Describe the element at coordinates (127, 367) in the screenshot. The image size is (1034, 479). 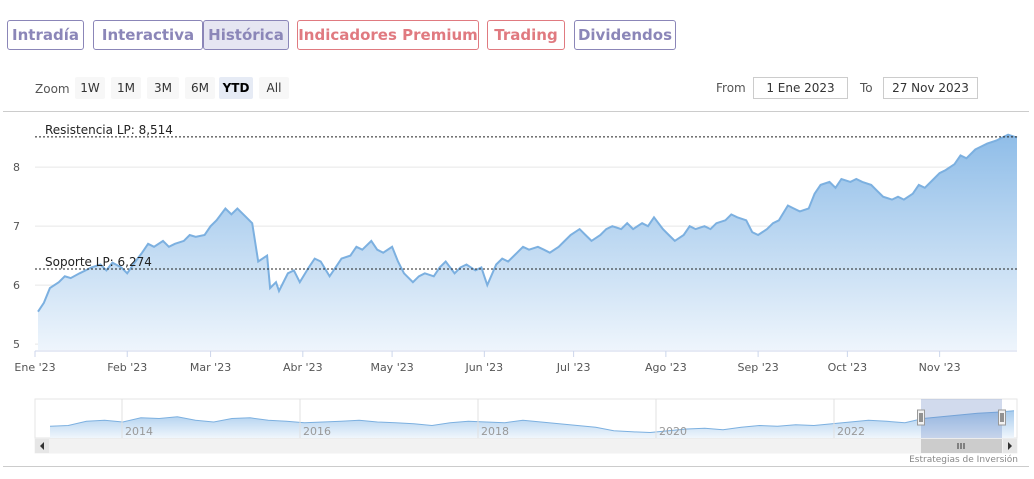
I see `x-tick-label: Feb '23` at that location.